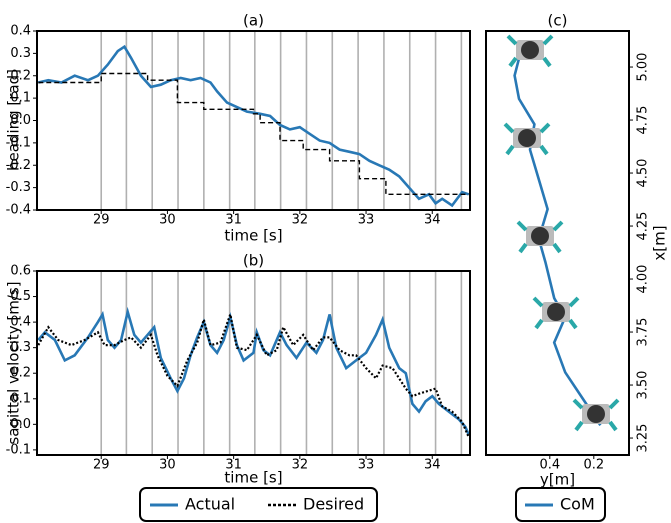 This screenshot has height=523, width=671. What do you see at coordinates (643, 67) in the screenshot?
I see `y-tick-label: 5.00` at bounding box center [643, 67].